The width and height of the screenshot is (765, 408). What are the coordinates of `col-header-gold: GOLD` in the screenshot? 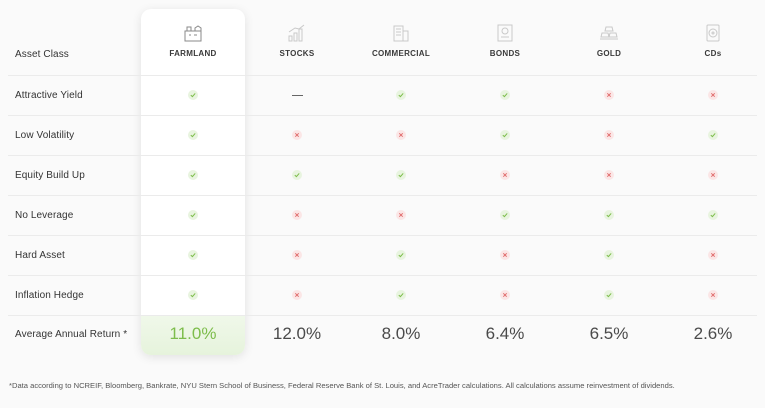 It's located at (609, 53).